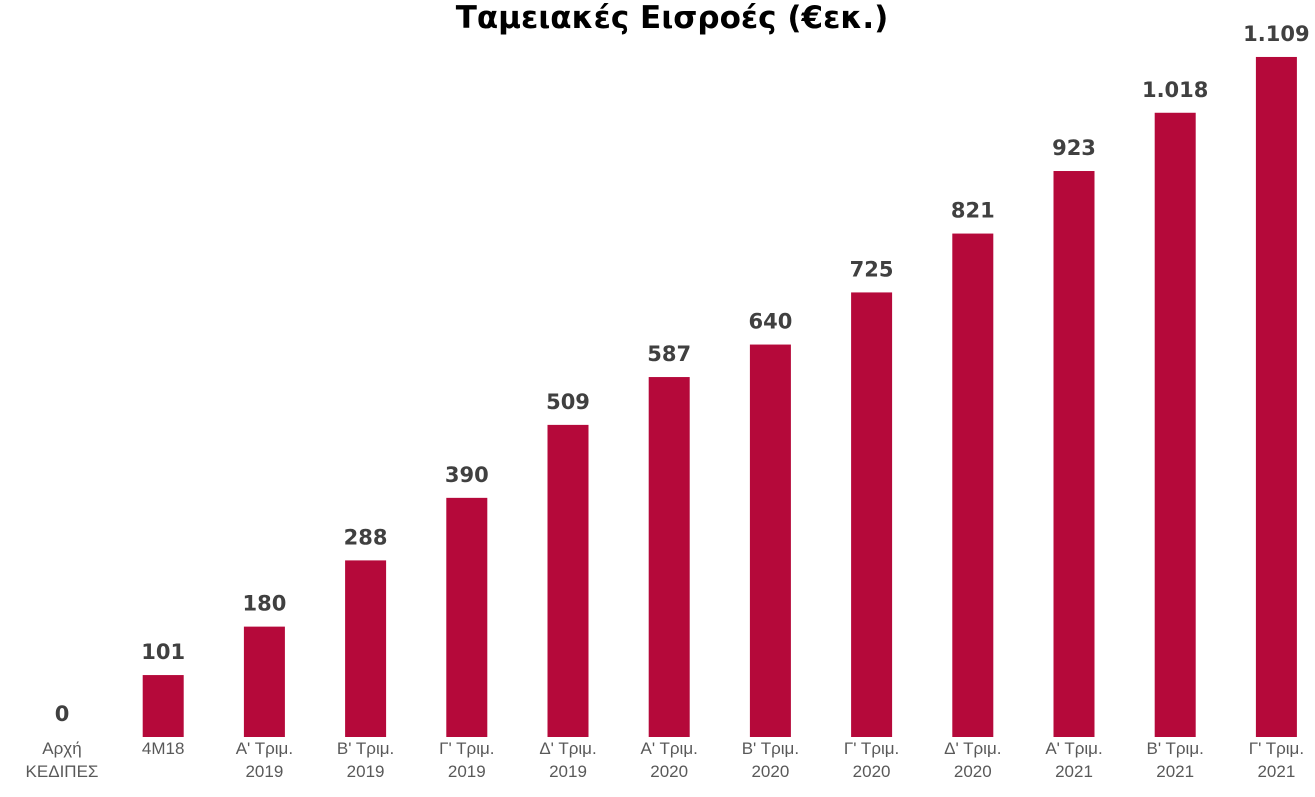 The width and height of the screenshot is (1315, 797). Describe the element at coordinates (163, 652) in the screenshot. I see `value-label: 101` at that location.